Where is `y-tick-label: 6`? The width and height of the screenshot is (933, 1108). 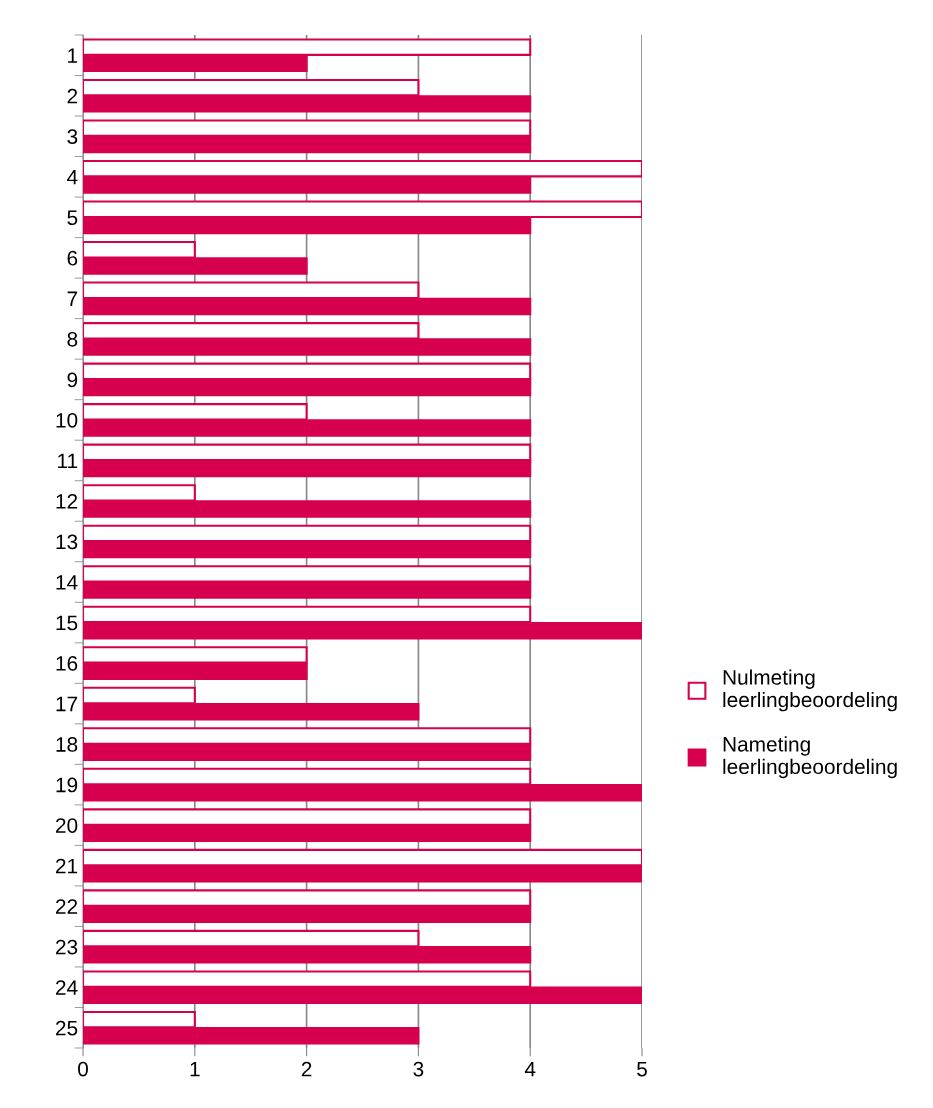 y-tick-label: 6 is located at coordinates (72, 258).